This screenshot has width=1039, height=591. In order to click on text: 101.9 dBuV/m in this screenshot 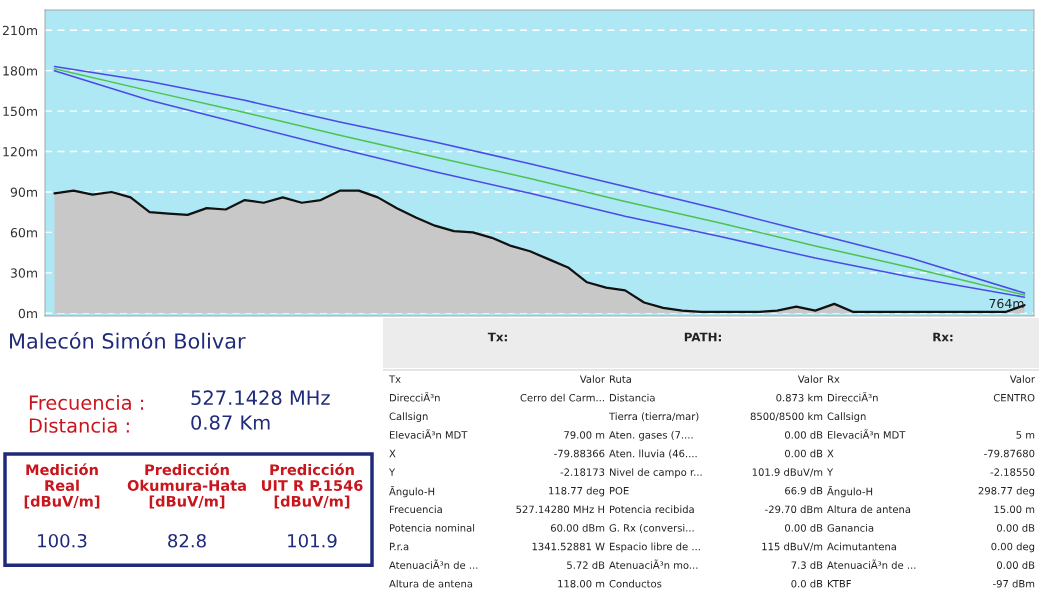, I will do `click(787, 472)`.